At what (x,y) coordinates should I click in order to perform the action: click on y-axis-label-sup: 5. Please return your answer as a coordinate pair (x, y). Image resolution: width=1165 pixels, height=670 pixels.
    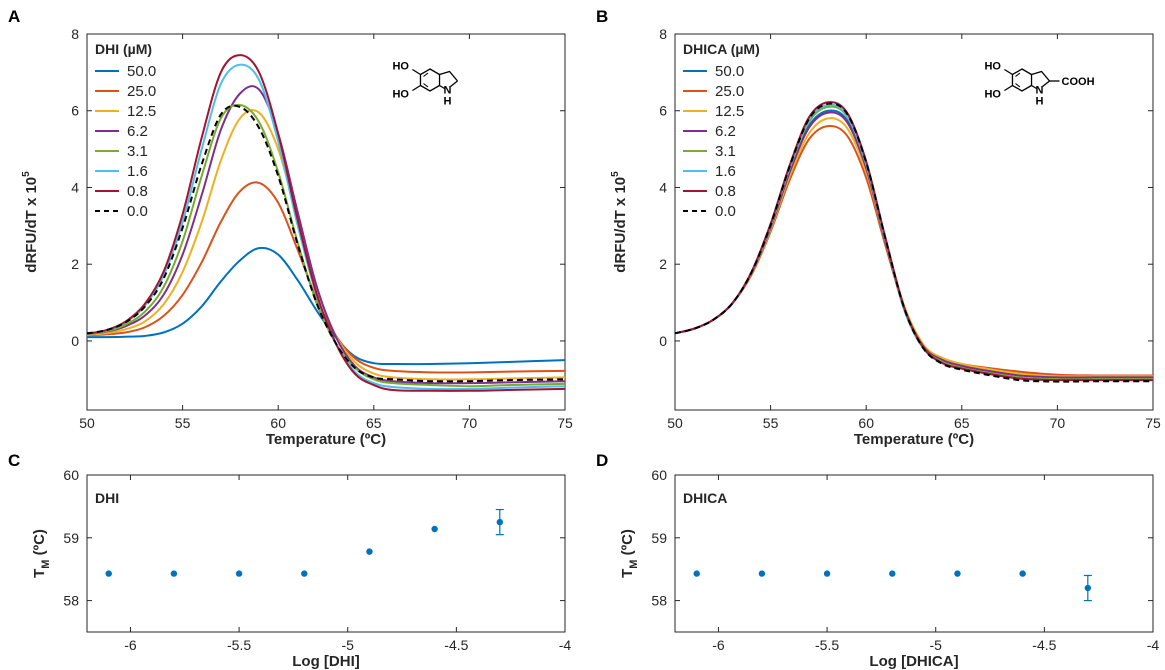
    Looking at the image, I should click on (26, 174).